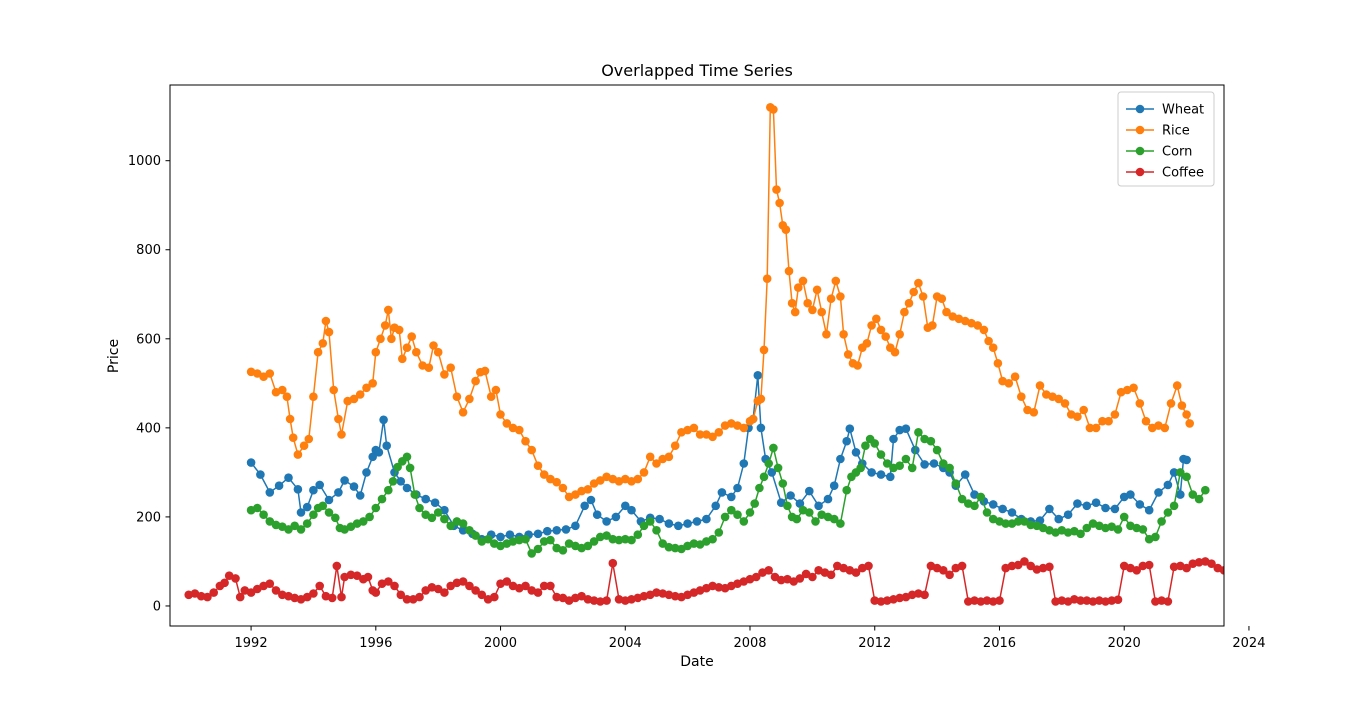 This screenshot has width=1360, height=703. What do you see at coordinates (114, 356) in the screenshot?
I see `y-axis-label: Price` at bounding box center [114, 356].